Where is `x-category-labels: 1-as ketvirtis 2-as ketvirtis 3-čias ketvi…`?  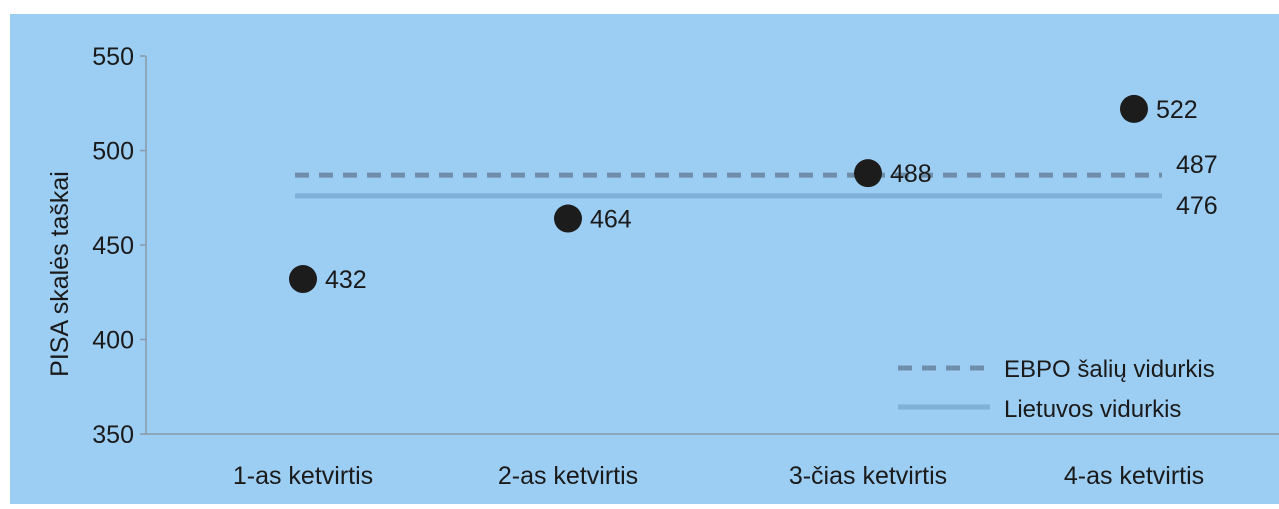 x-category-labels: 1-as ketvirtis 2-as ketvirtis 3-čias ketvi… is located at coordinates (718, 476).